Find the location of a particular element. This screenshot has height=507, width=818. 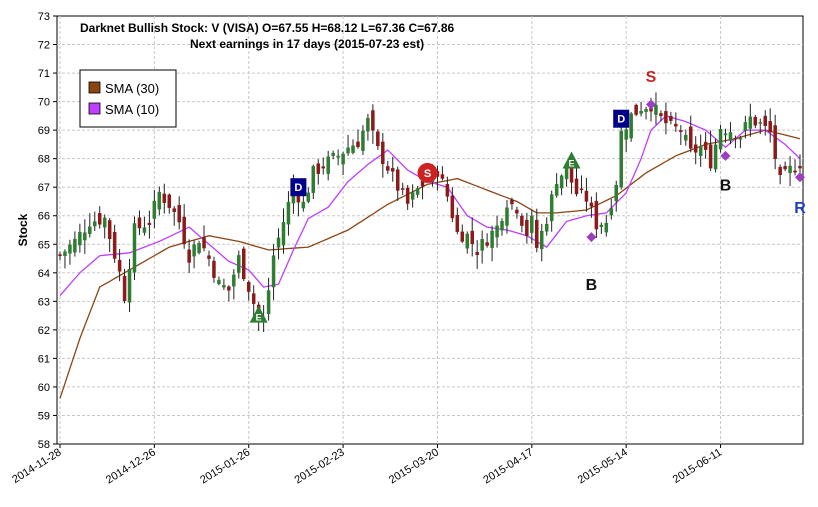

x-tick-label: 2015-06-11 is located at coordinates (697, 466).